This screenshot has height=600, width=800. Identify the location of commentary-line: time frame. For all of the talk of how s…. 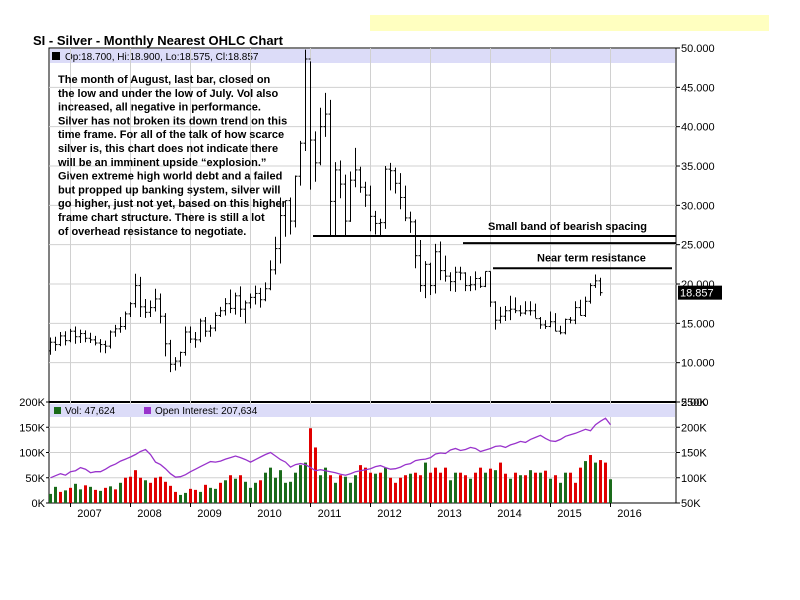
(171, 135).